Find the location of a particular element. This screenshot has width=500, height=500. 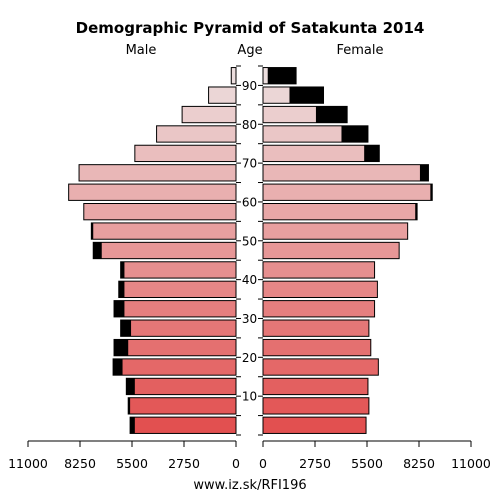

age-tick-label-70: 70 is located at coordinates (249, 164).